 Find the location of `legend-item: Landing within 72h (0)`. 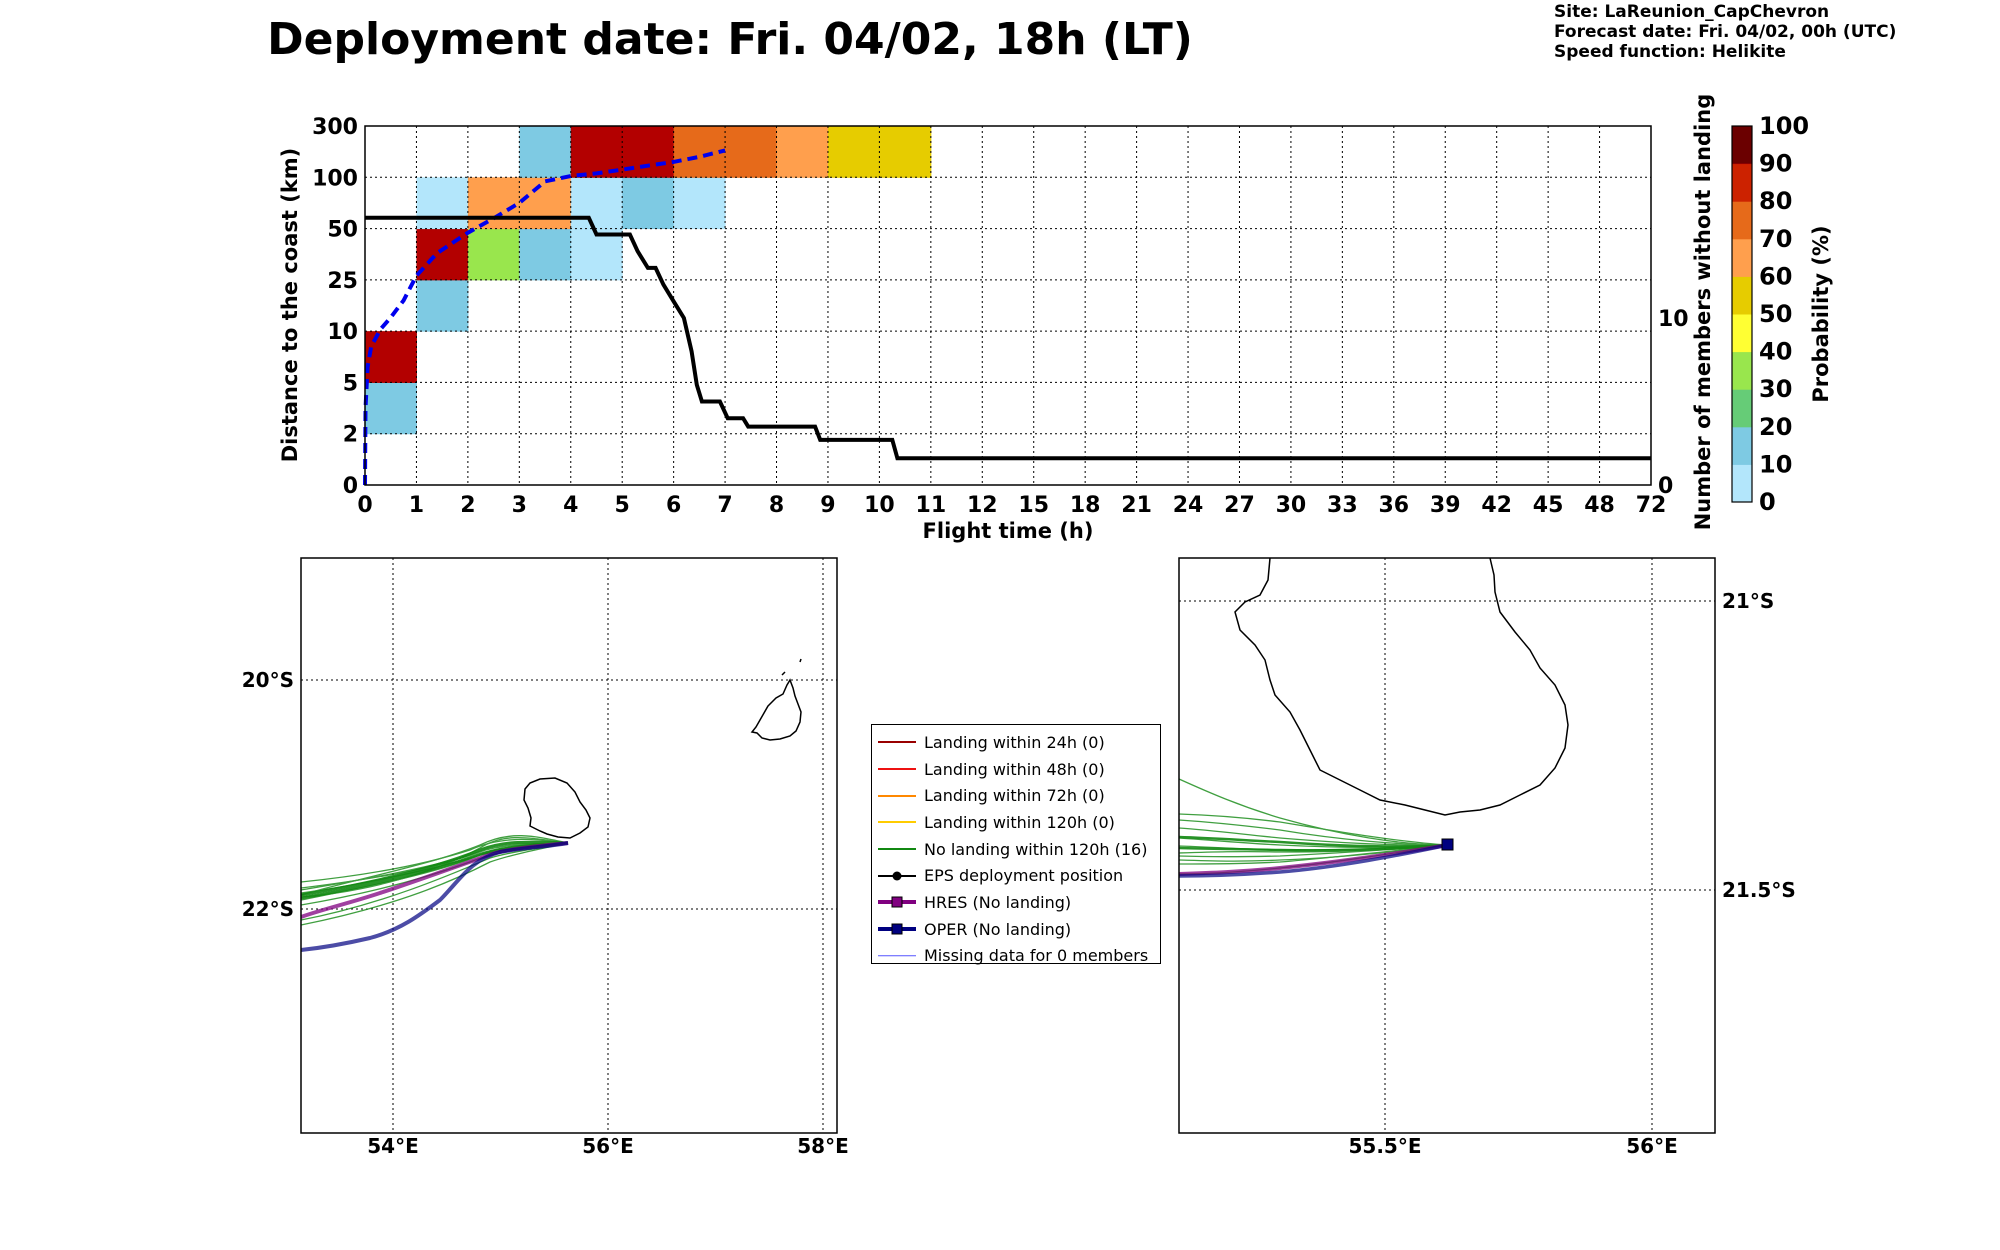

legend-item: Landing within 72h (0) is located at coordinates (1016, 795).